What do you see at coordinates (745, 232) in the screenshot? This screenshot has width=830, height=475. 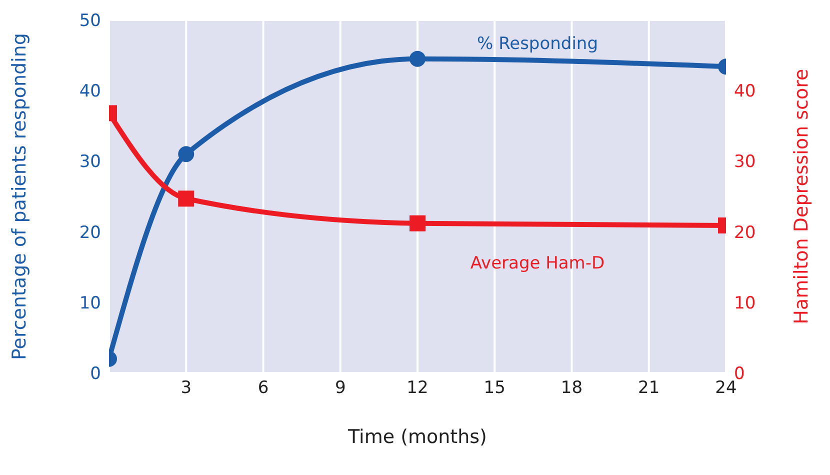 I see `y2-tick-label: 20` at bounding box center [745, 232].